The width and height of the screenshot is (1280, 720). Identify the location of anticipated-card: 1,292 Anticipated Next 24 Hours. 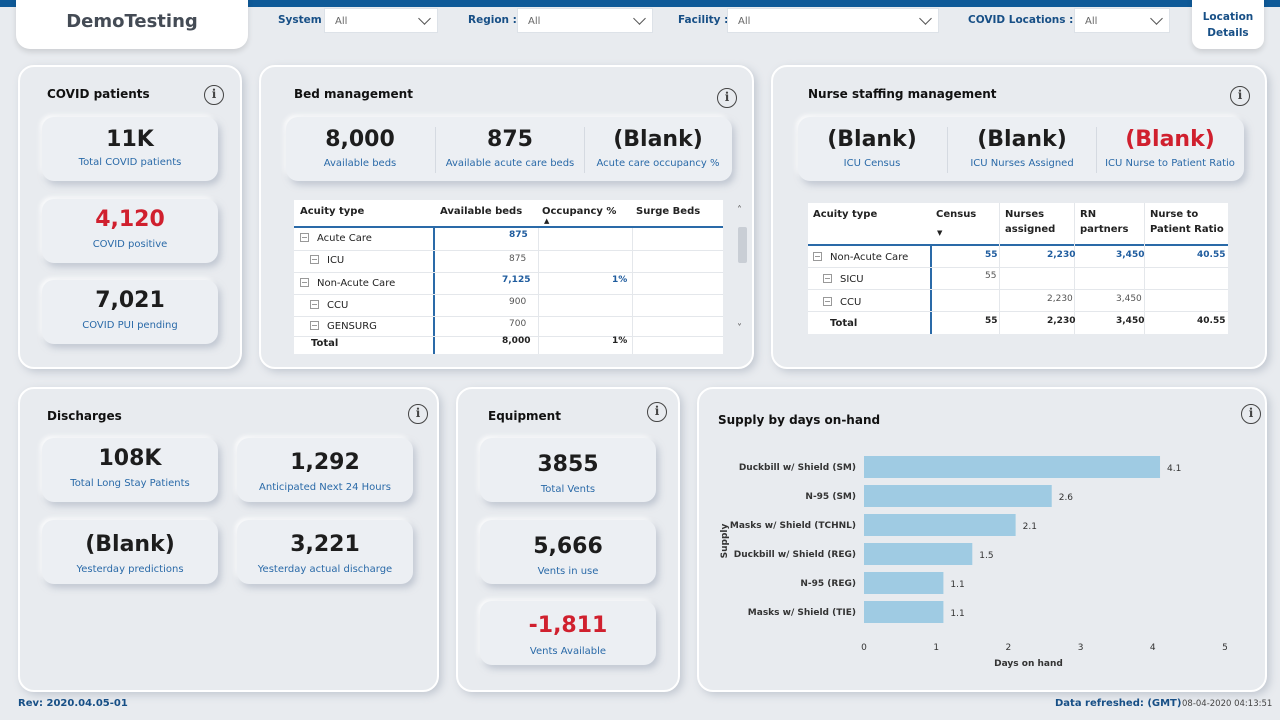
(325, 470).